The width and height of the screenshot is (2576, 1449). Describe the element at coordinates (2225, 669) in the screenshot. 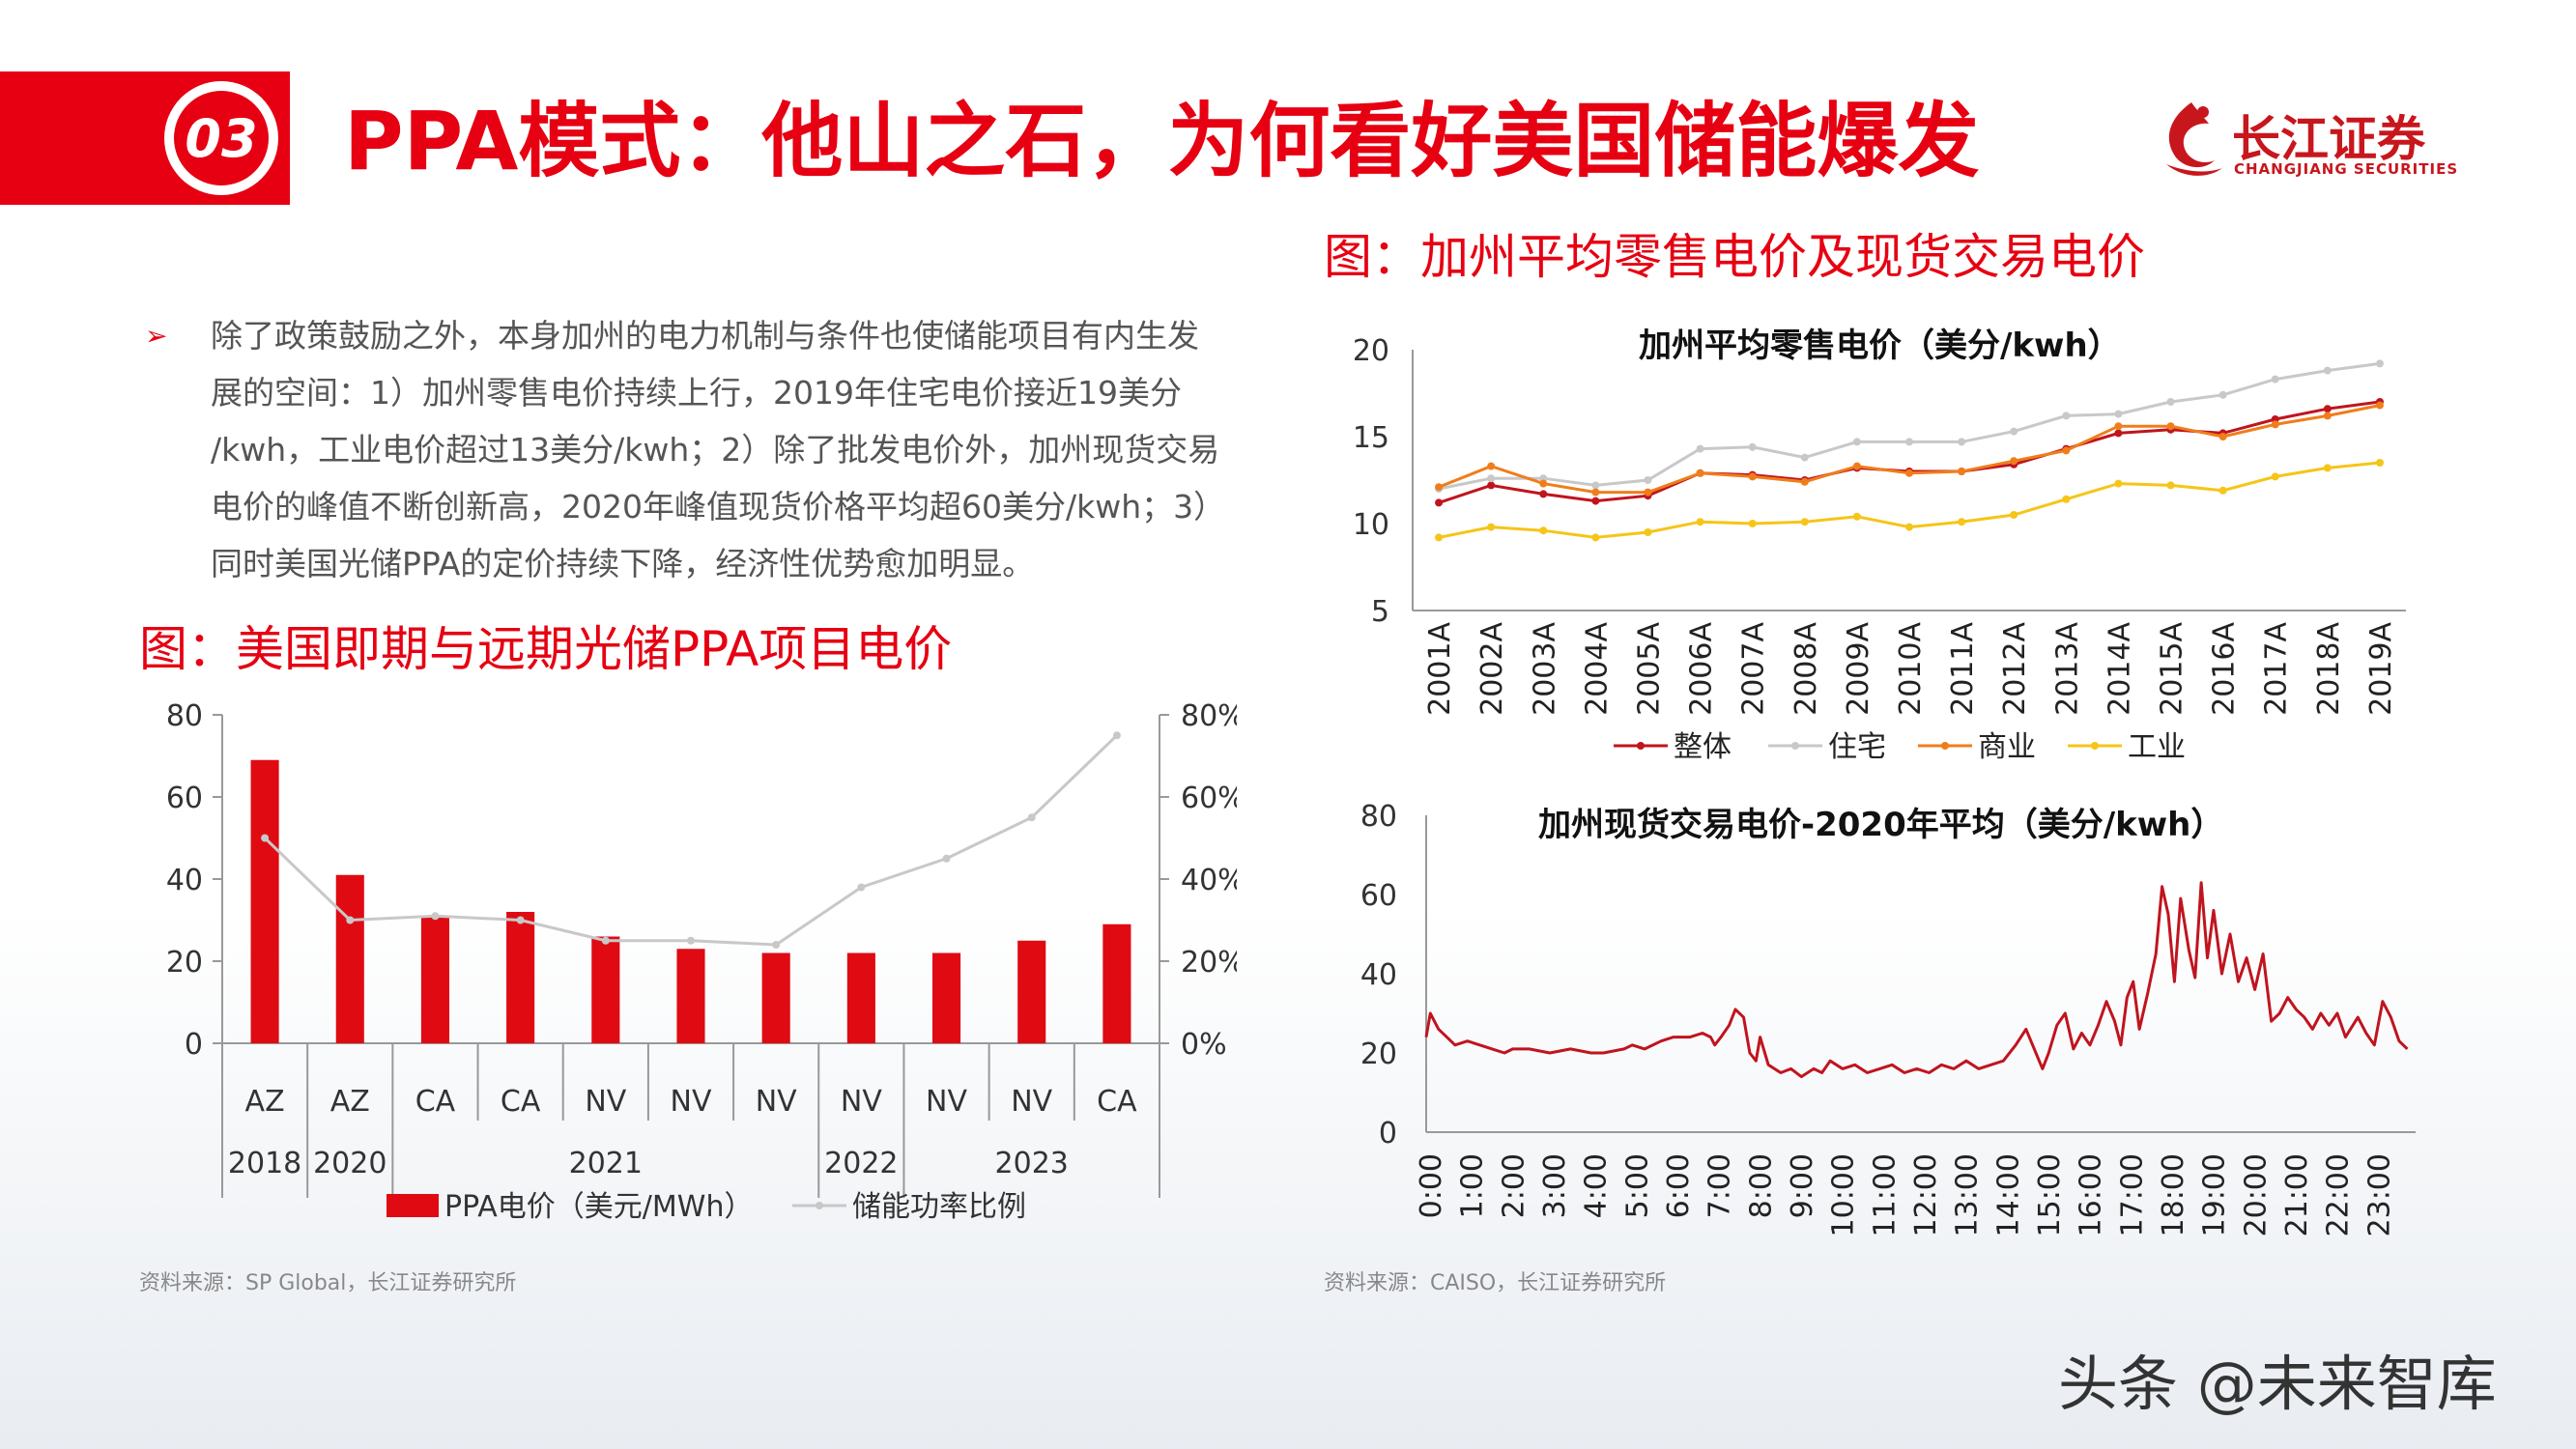

I see `x-tick-label: 2016A` at that location.